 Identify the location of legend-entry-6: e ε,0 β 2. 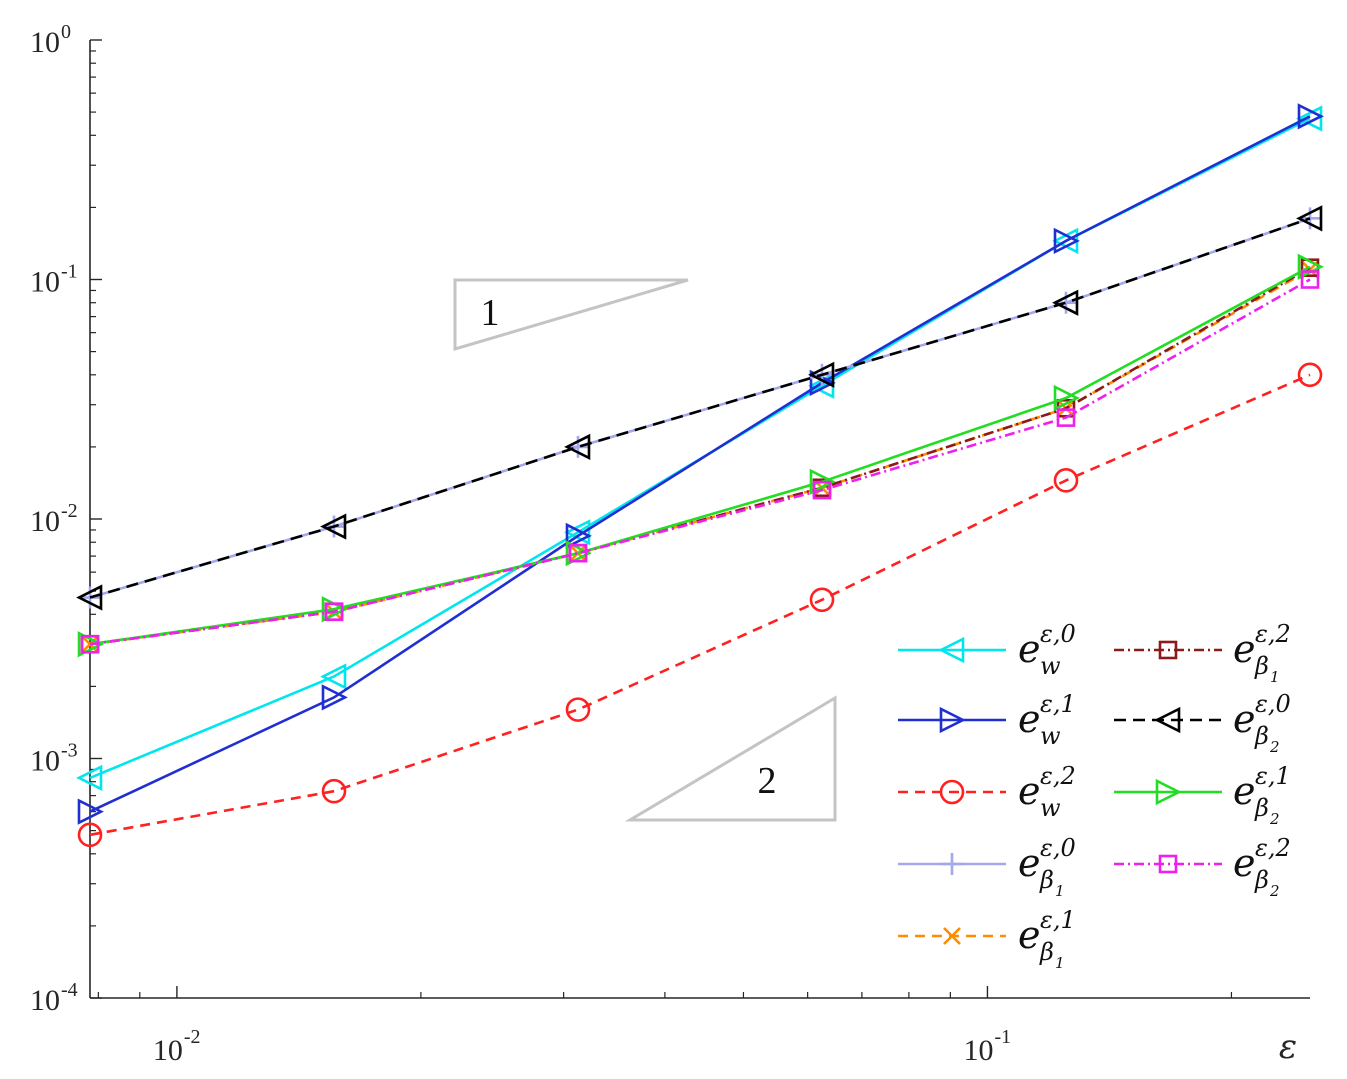
(1202, 723).